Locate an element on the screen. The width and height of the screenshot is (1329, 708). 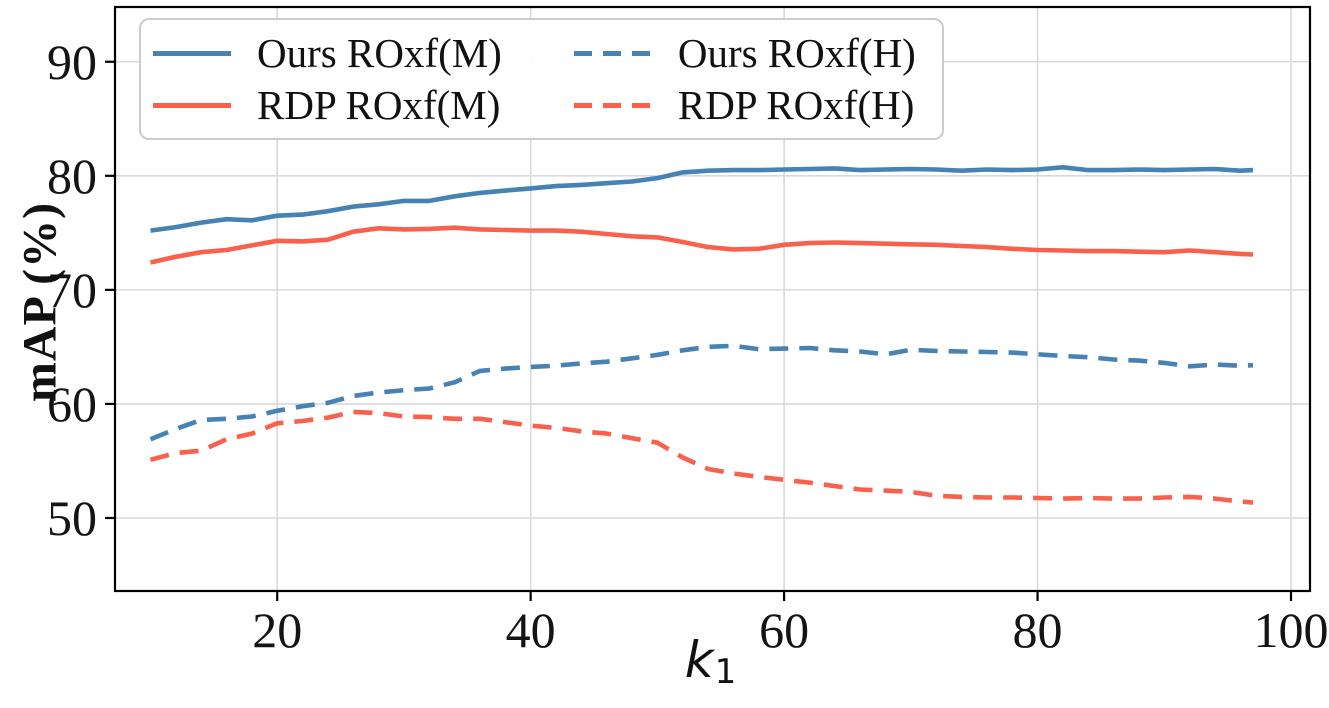
y-tick-label-80: 80 is located at coordinates (72, 176).